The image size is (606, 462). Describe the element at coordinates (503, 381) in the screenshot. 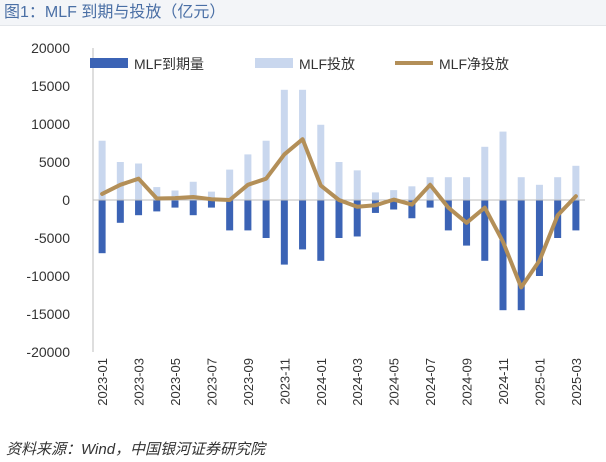

I see `x-tick-label: 2024-11` at that location.